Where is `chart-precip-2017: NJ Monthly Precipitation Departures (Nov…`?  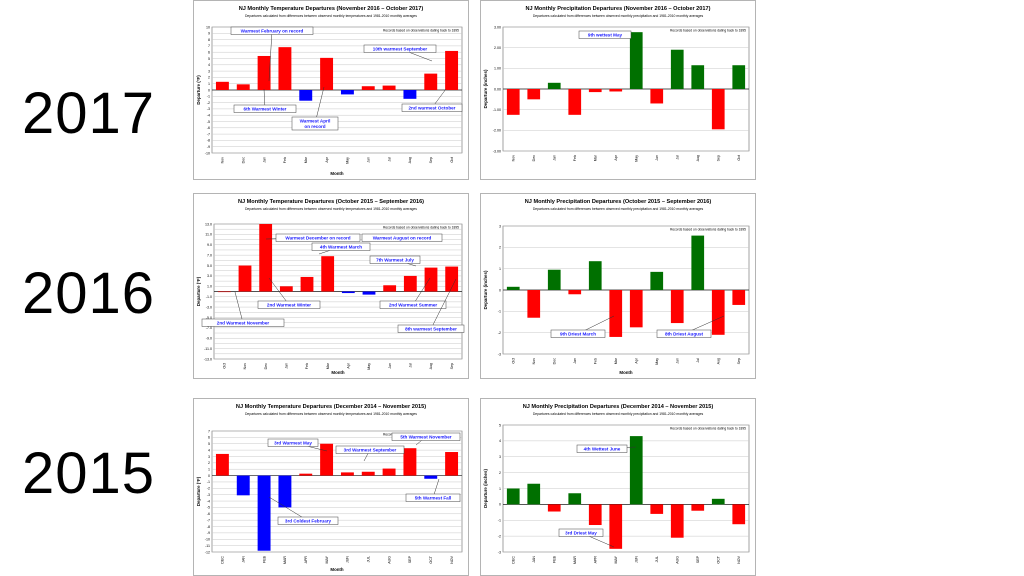
chart-precip-2017: NJ Monthly Precipitation Departures (Nov… is located at coordinates (618, 90).